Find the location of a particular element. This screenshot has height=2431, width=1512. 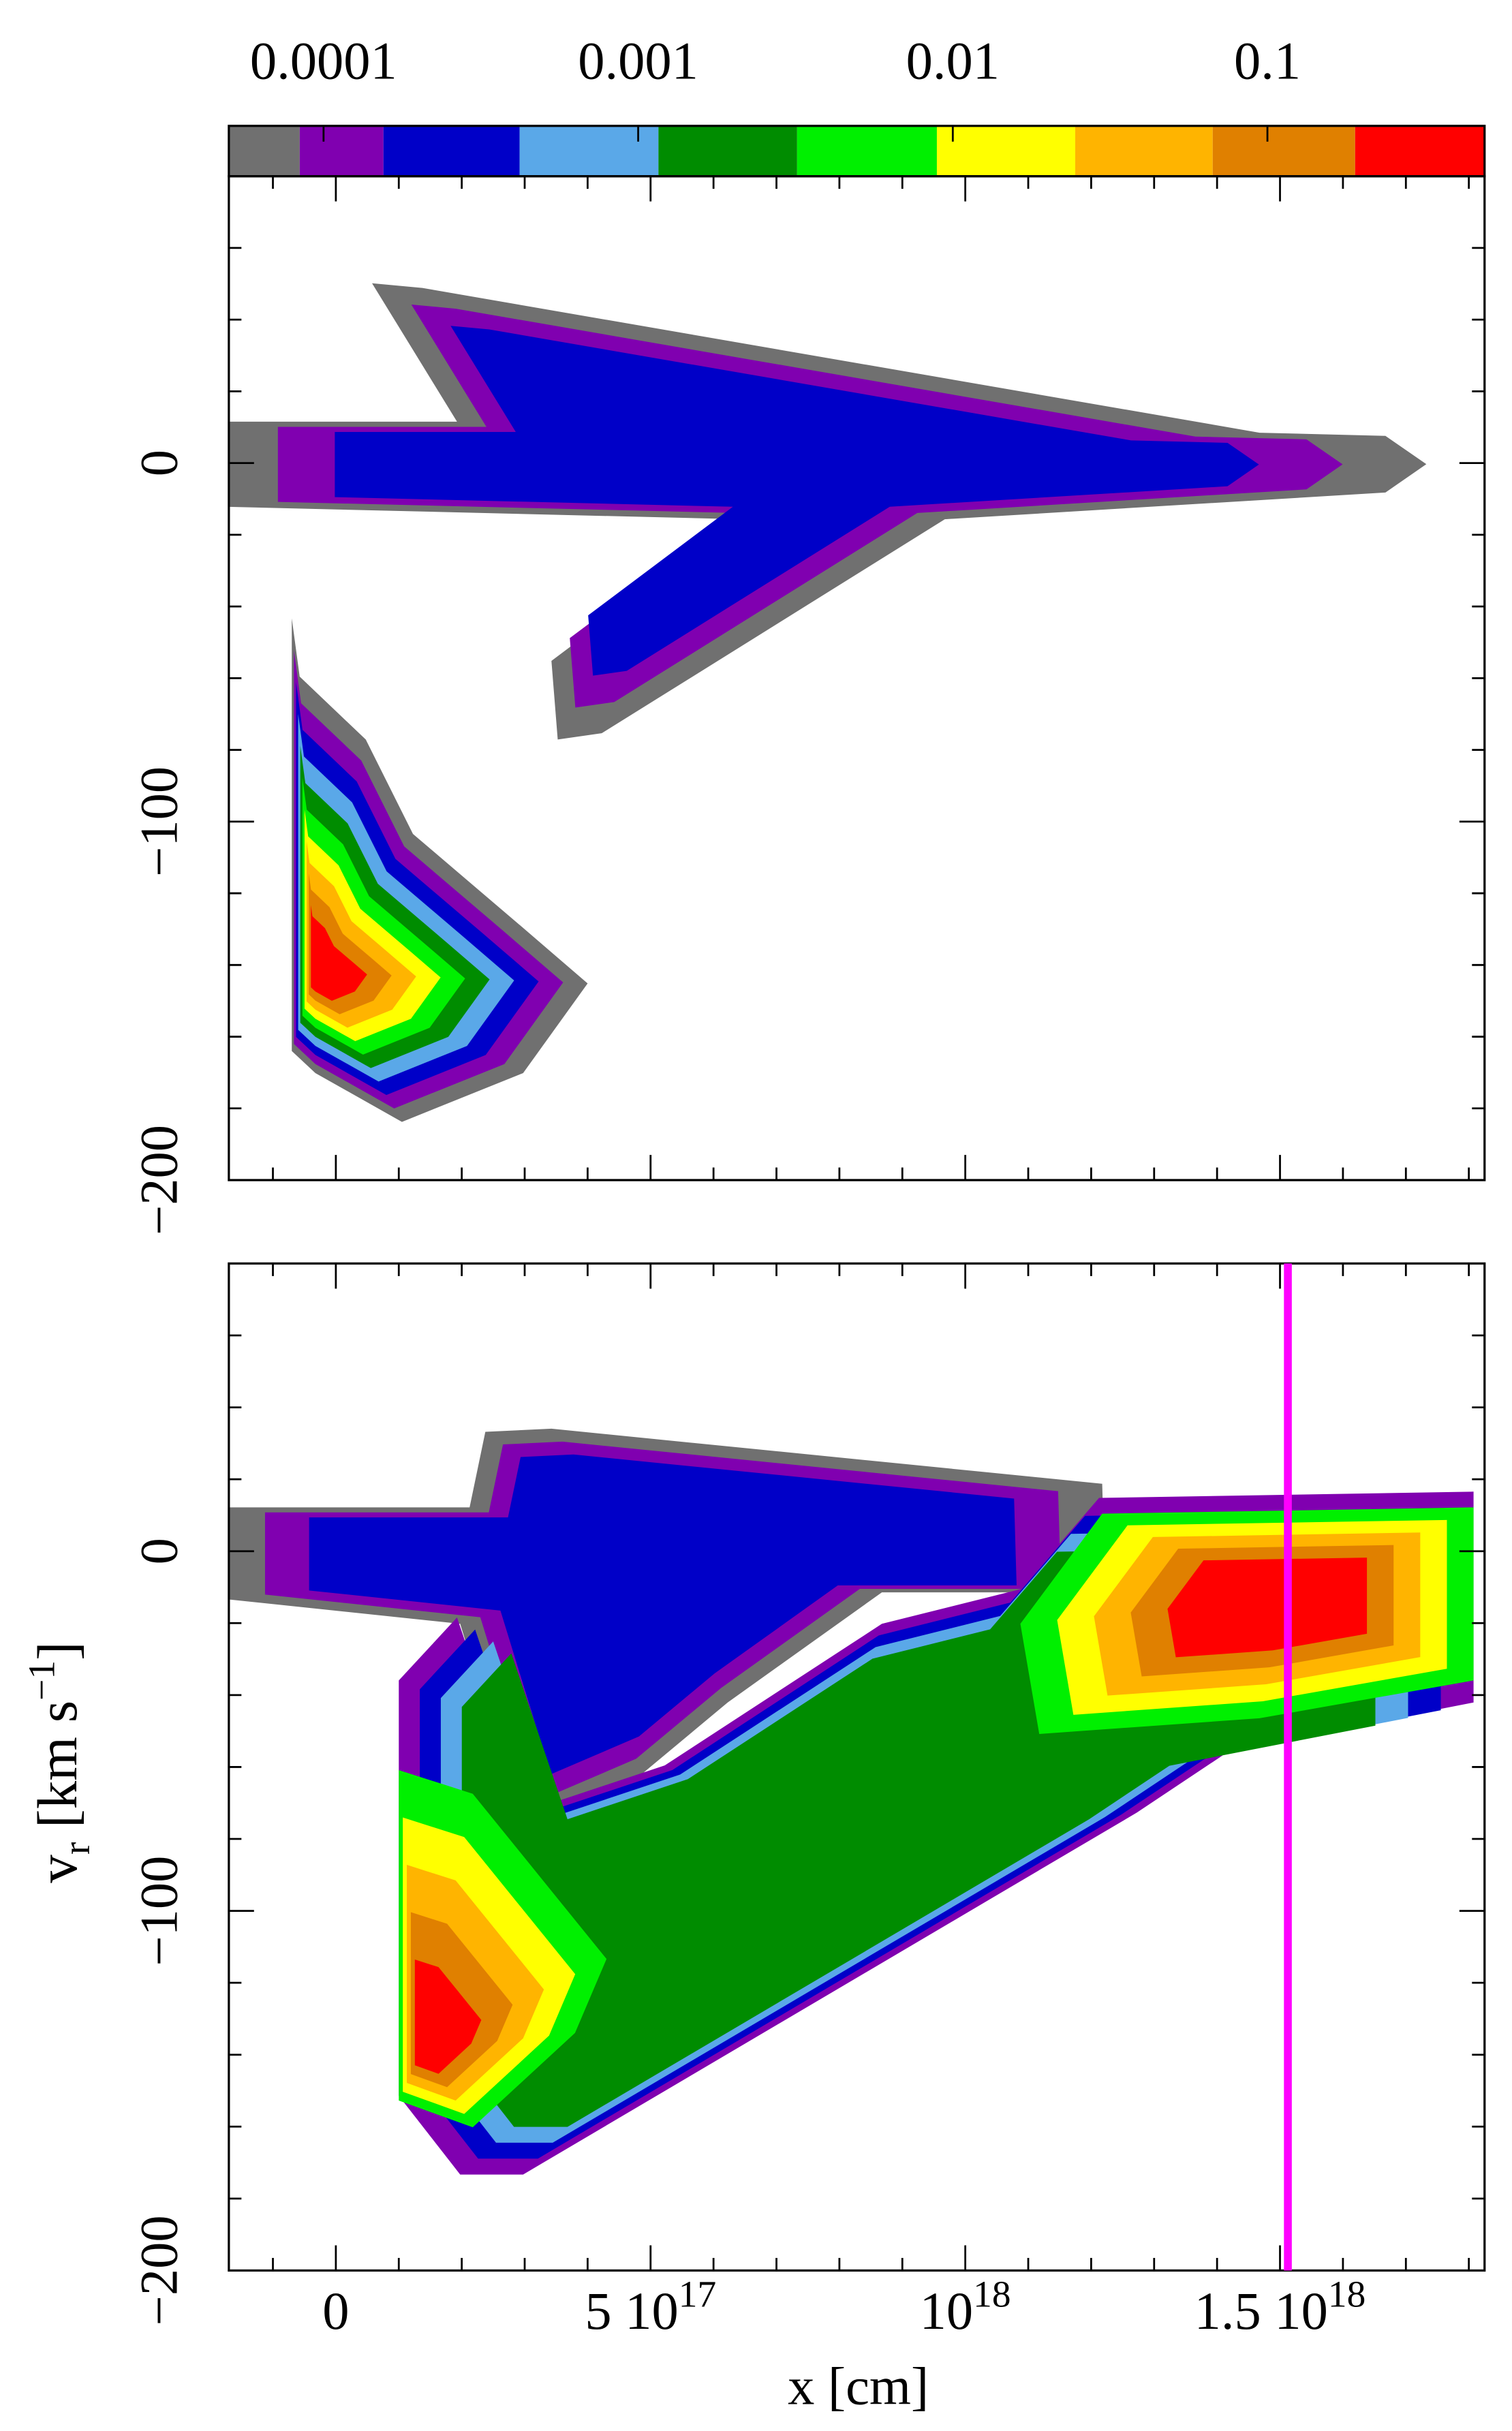

x-tick-label: 1018 is located at coordinates (965, 2307).